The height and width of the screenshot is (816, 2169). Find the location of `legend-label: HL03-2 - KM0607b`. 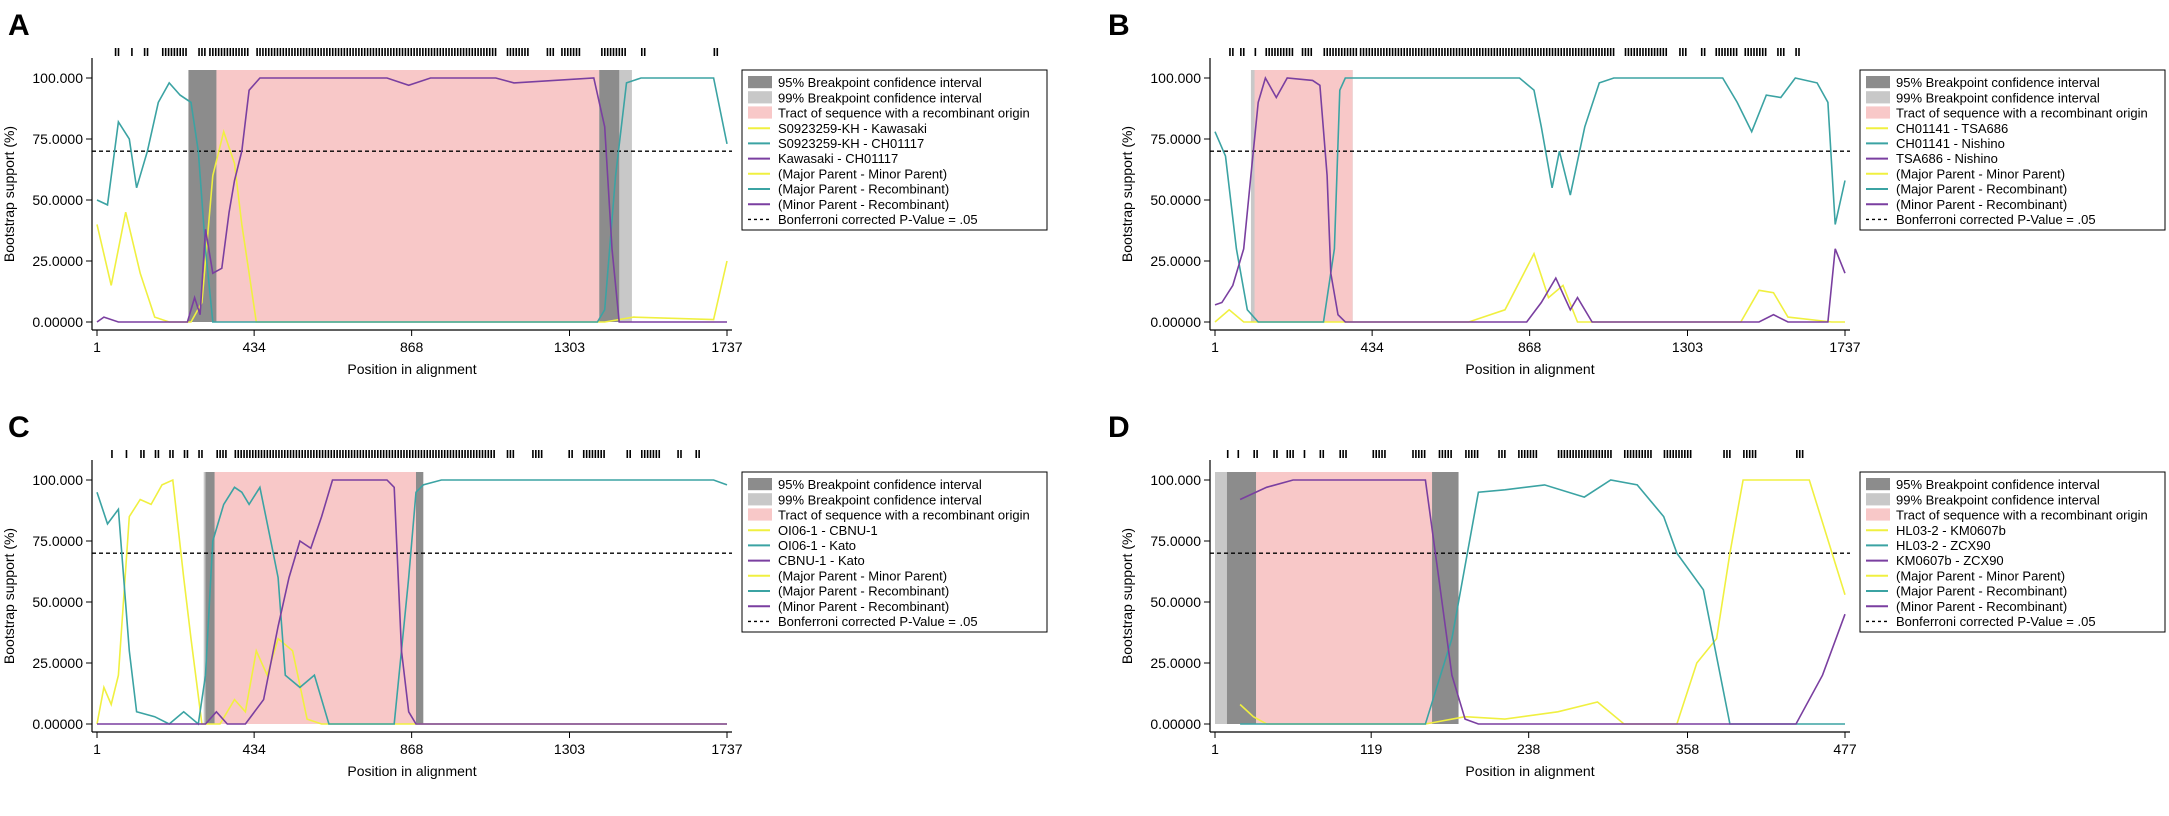

legend-label: HL03-2 - KM0607b is located at coordinates (1951, 530).